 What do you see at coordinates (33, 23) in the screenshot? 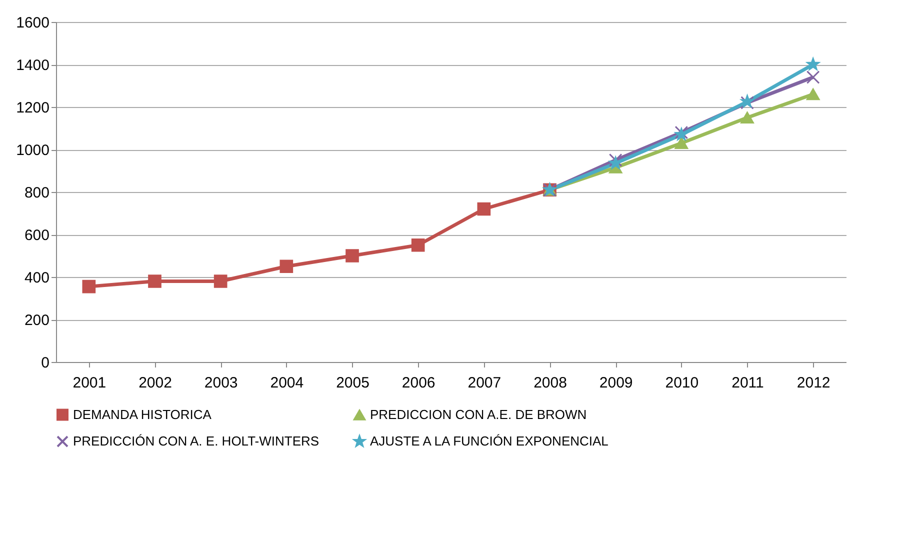
I see `y-tick-label: 1600` at bounding box center [33, 23].